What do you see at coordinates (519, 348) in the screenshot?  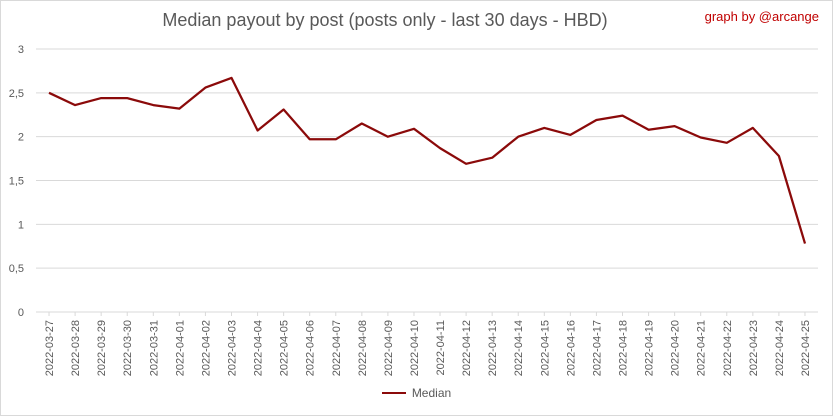 I see `x-tick-label: 2022-04-14` at bounding box center [519, 348].